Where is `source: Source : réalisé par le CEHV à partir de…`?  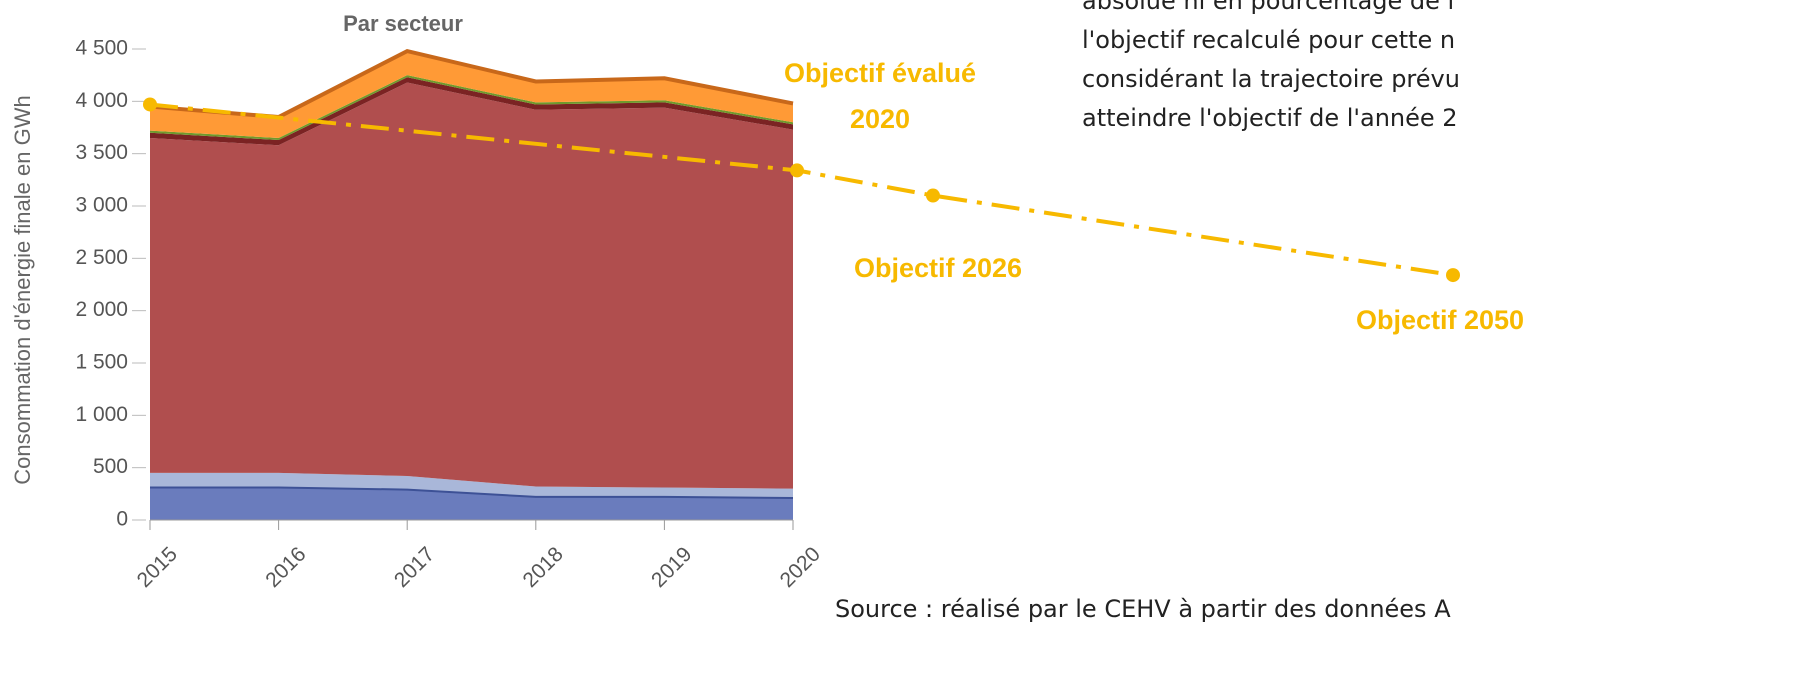 source: Source : réalisé par le CEHV à partir de… is located at coordinates (1143, 609).